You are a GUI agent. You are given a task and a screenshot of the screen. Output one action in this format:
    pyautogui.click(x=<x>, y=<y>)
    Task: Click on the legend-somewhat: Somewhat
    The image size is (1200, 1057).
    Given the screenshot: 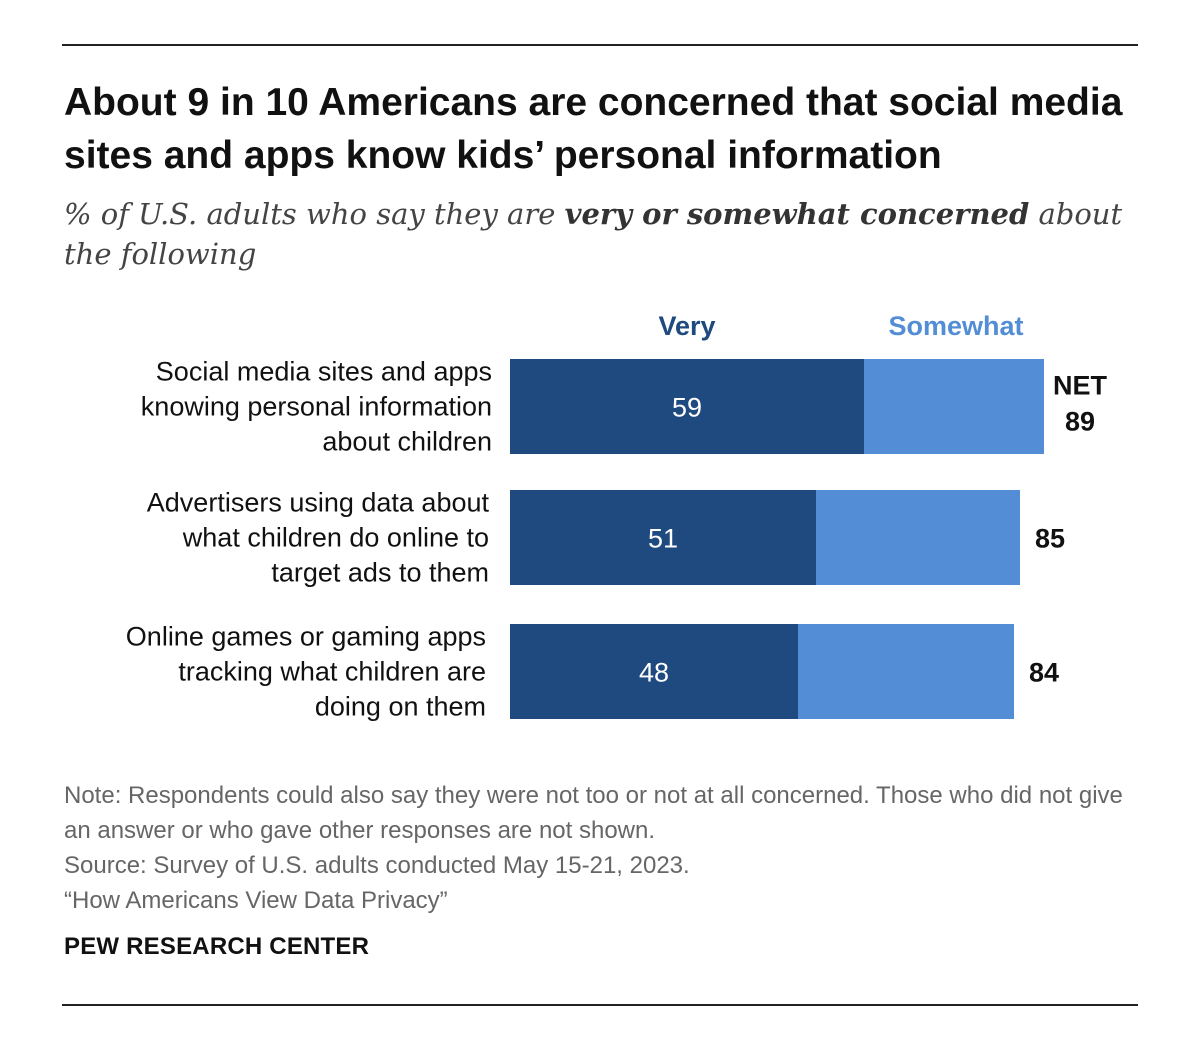 What is the action you would take?
    pyautogui.click(x=955, y=326)
    